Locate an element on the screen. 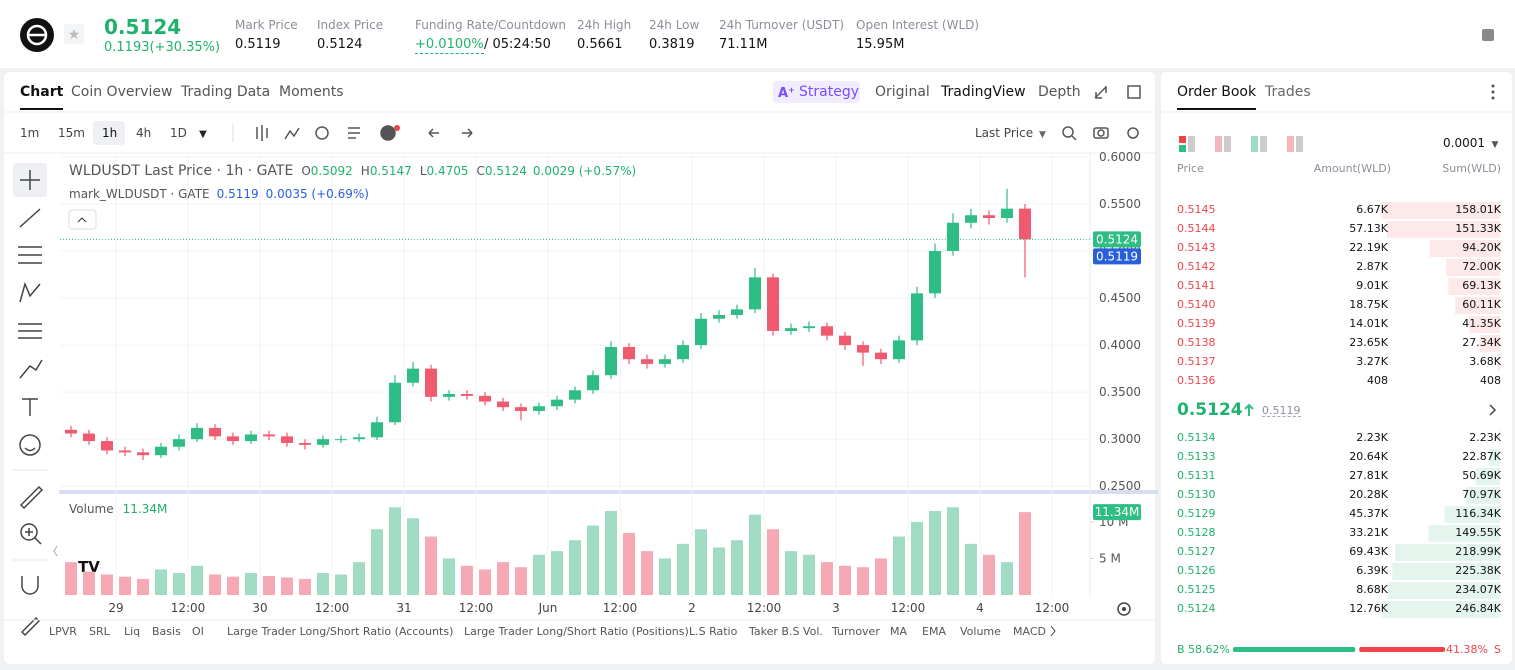 The image size is (1515, 670). last-price-label: 0.5124 is located at coordinates (1117, 239).